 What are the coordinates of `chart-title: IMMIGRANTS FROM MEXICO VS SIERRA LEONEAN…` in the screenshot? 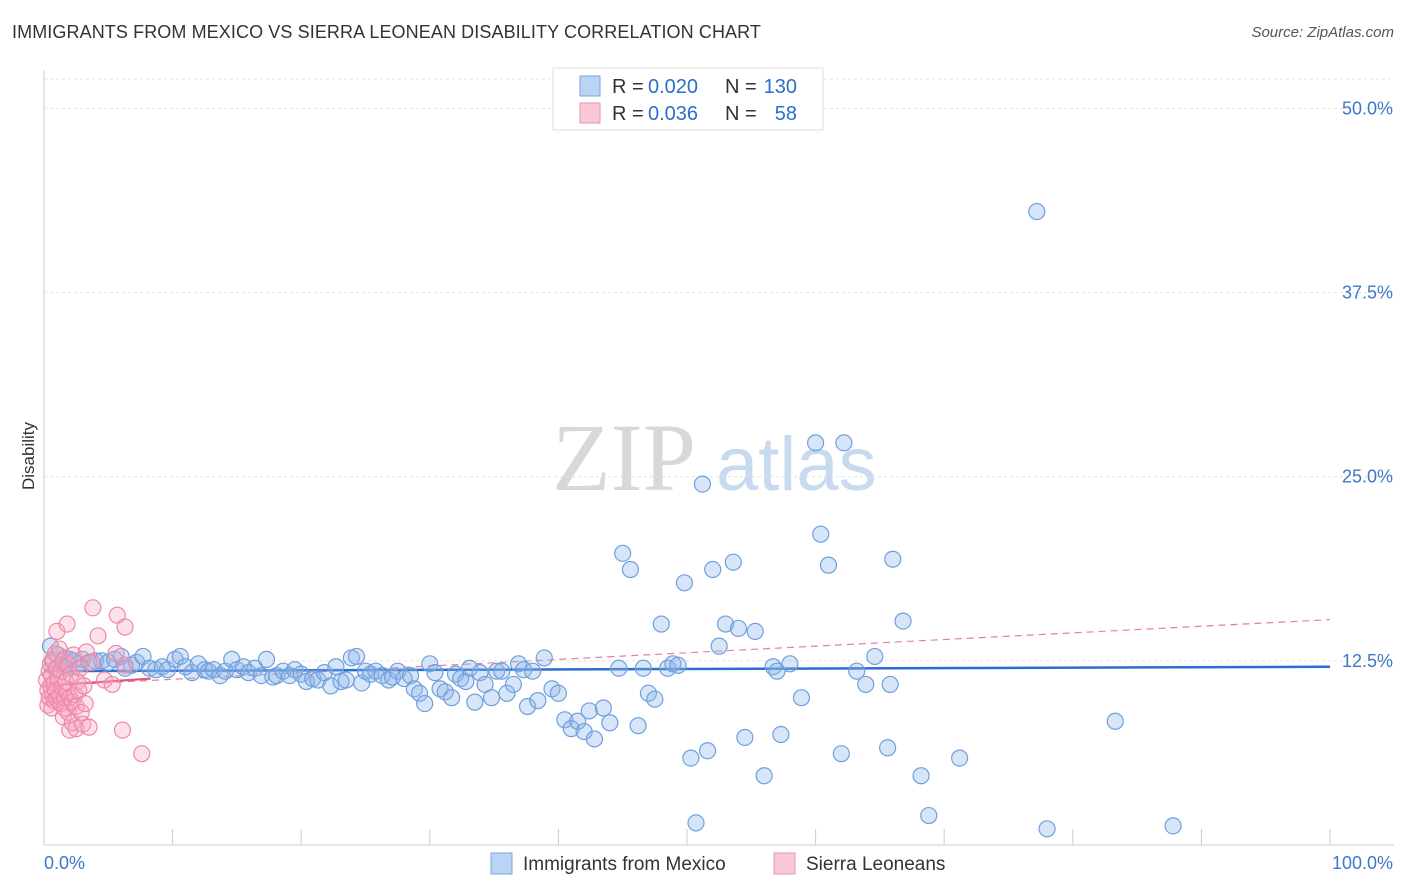 It's located at (387, 32).